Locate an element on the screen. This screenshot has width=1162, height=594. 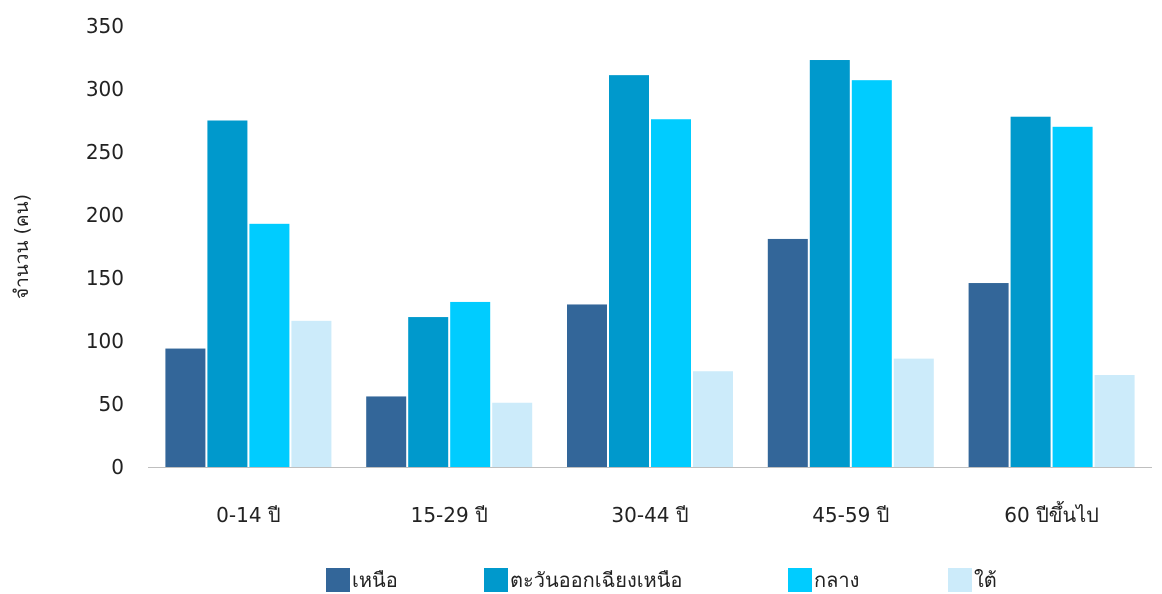
legend: เหนือ ตะวันออกเฉียงเหนือ กลาง ใต้ is located at coordinates (661, 580).